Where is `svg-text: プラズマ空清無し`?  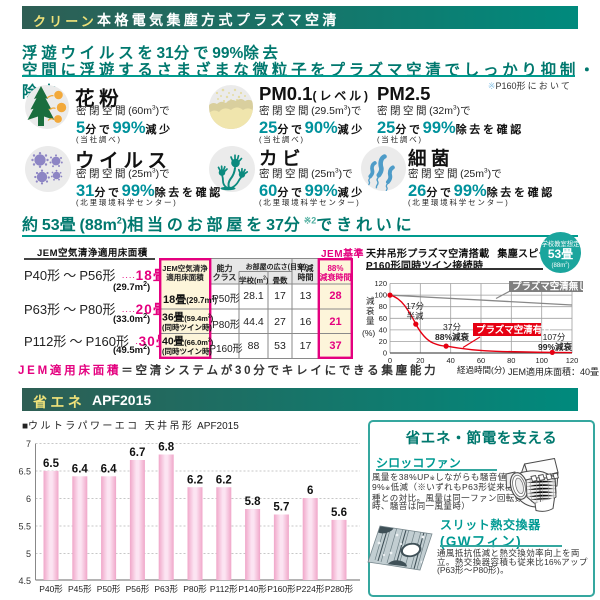 svg-text: プラズマ空清無し is located at coordinates (550, 287).